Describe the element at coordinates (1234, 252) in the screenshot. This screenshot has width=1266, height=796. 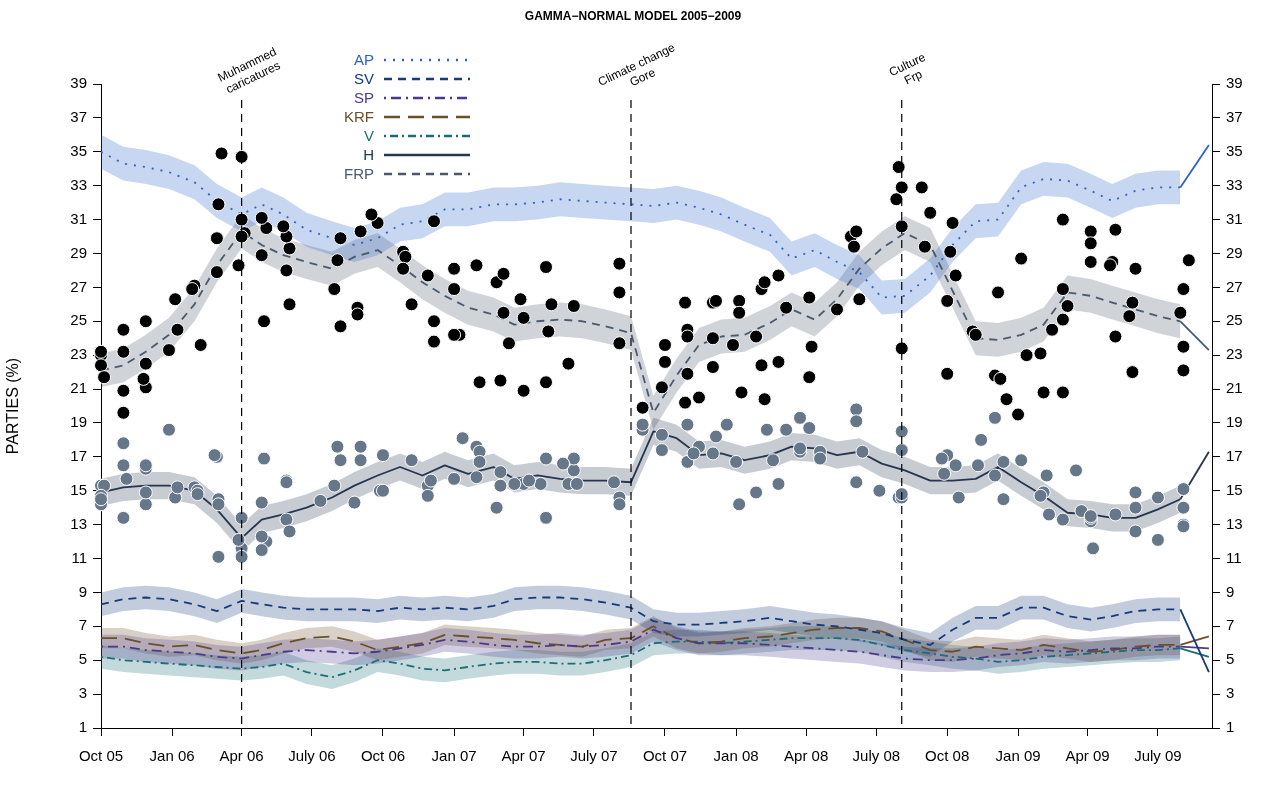
I see `y2-tick-label: 29` at that location.